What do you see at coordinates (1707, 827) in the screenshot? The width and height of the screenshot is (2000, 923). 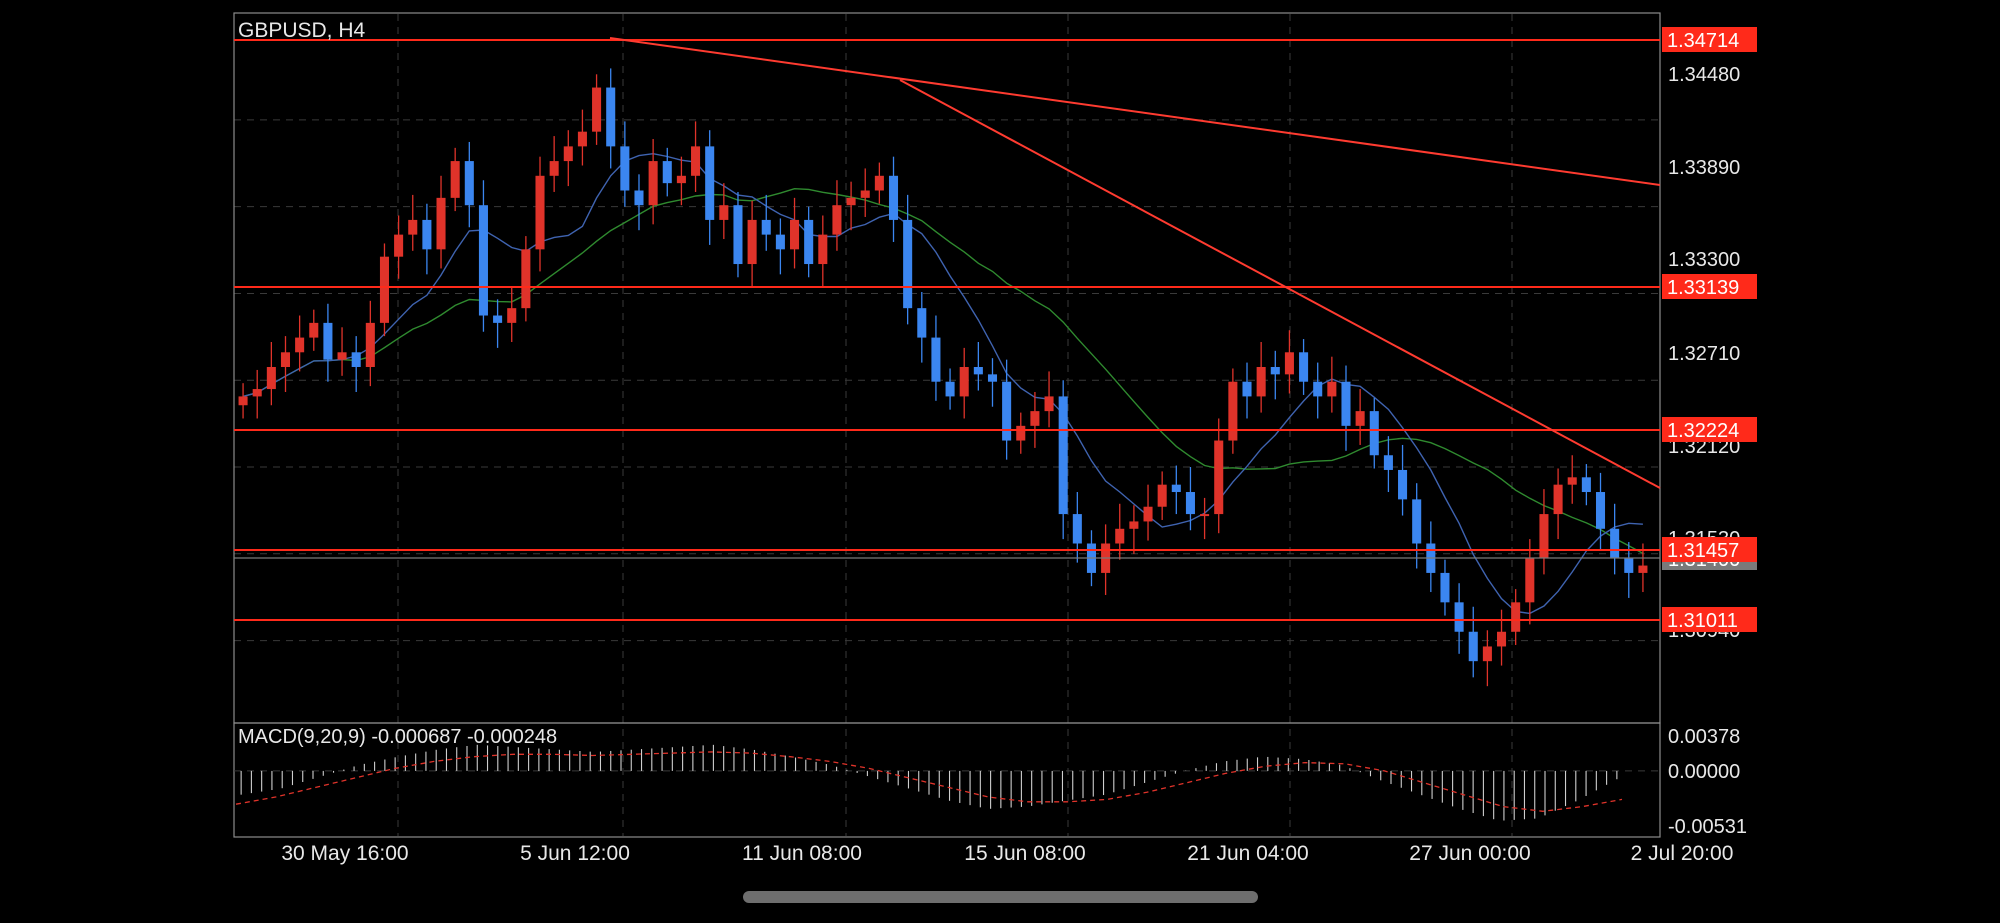 I see `macd-y-tick-label: -0.00531` at bounding box center [1707, 827].